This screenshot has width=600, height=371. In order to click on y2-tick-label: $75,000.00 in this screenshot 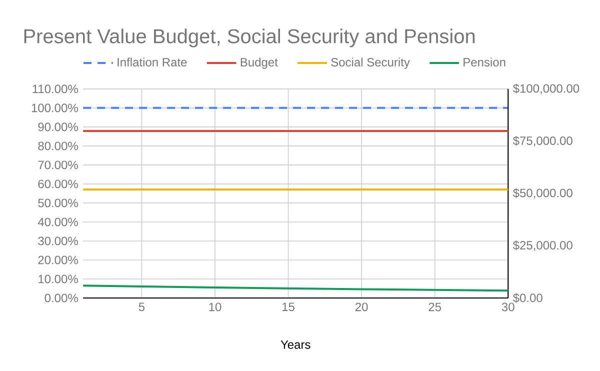, I will do `click(542, 141)`.